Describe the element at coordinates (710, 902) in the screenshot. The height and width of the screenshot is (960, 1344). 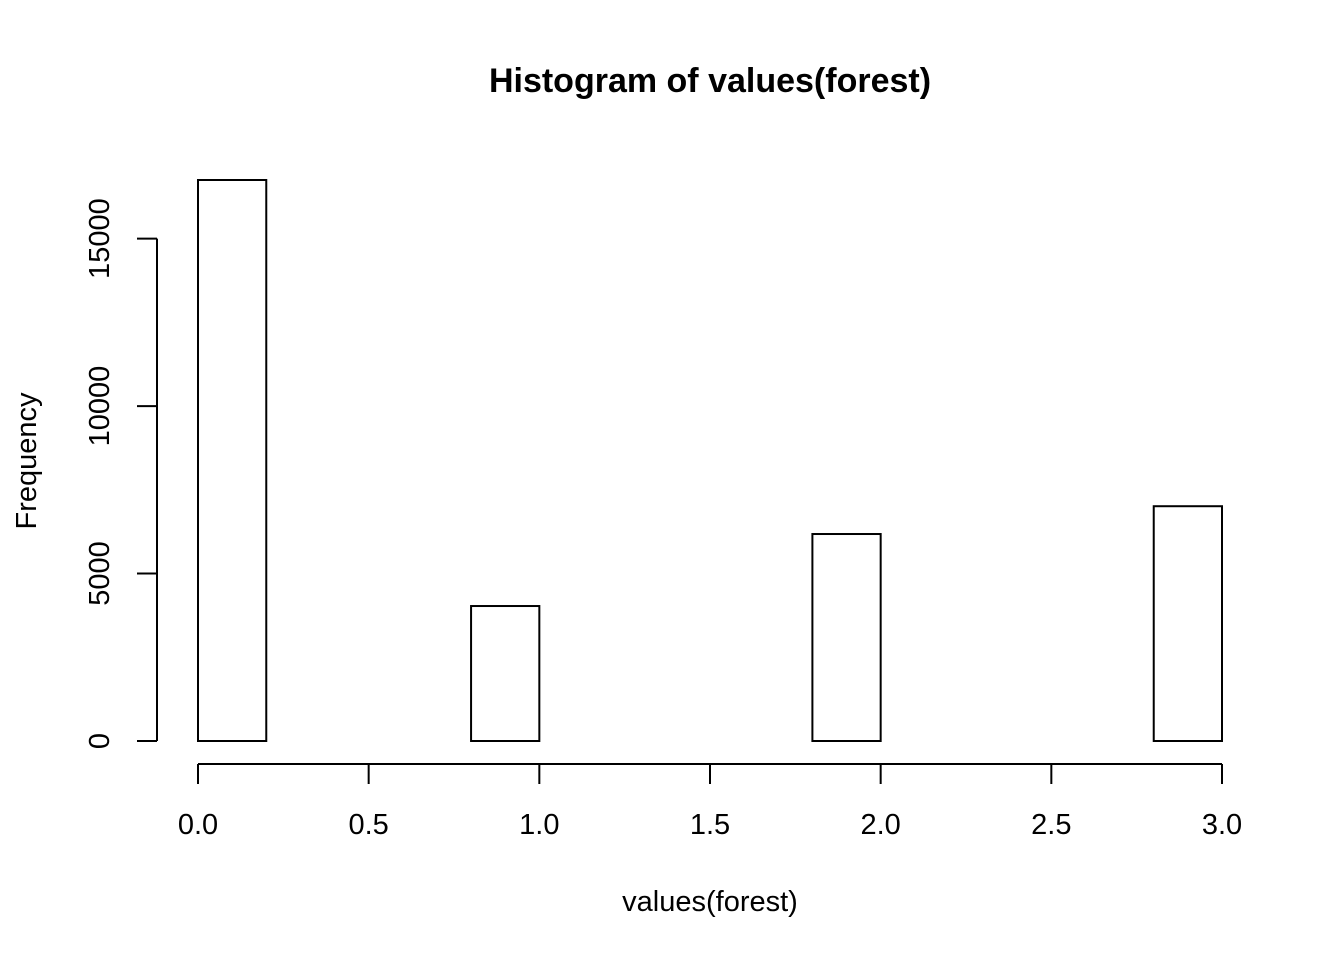
I see `x-axis-label: values(forest)` at that location.